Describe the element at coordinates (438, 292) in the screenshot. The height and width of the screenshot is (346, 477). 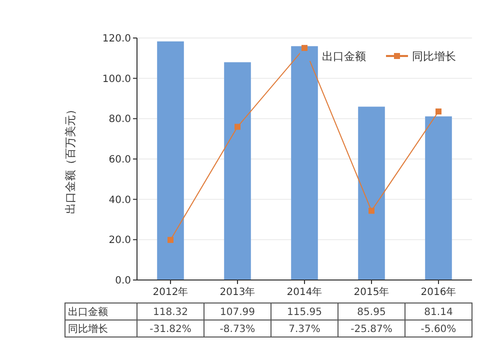
I see `x-tick-label: 2016年` at that location.